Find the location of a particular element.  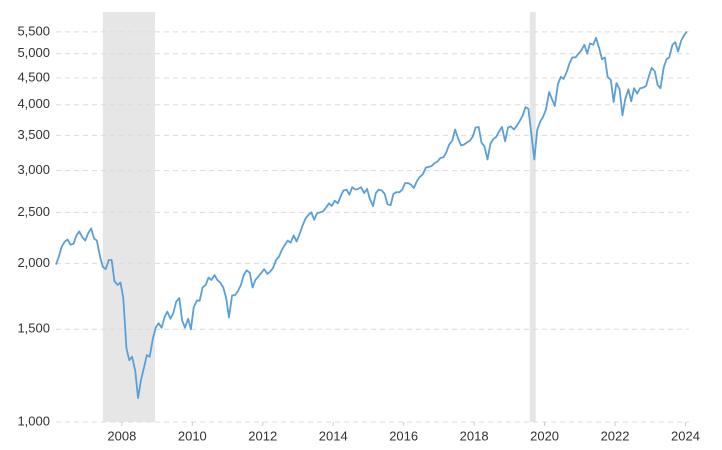

y-tick-label: 4,500 is located at coordinates (33, 76).